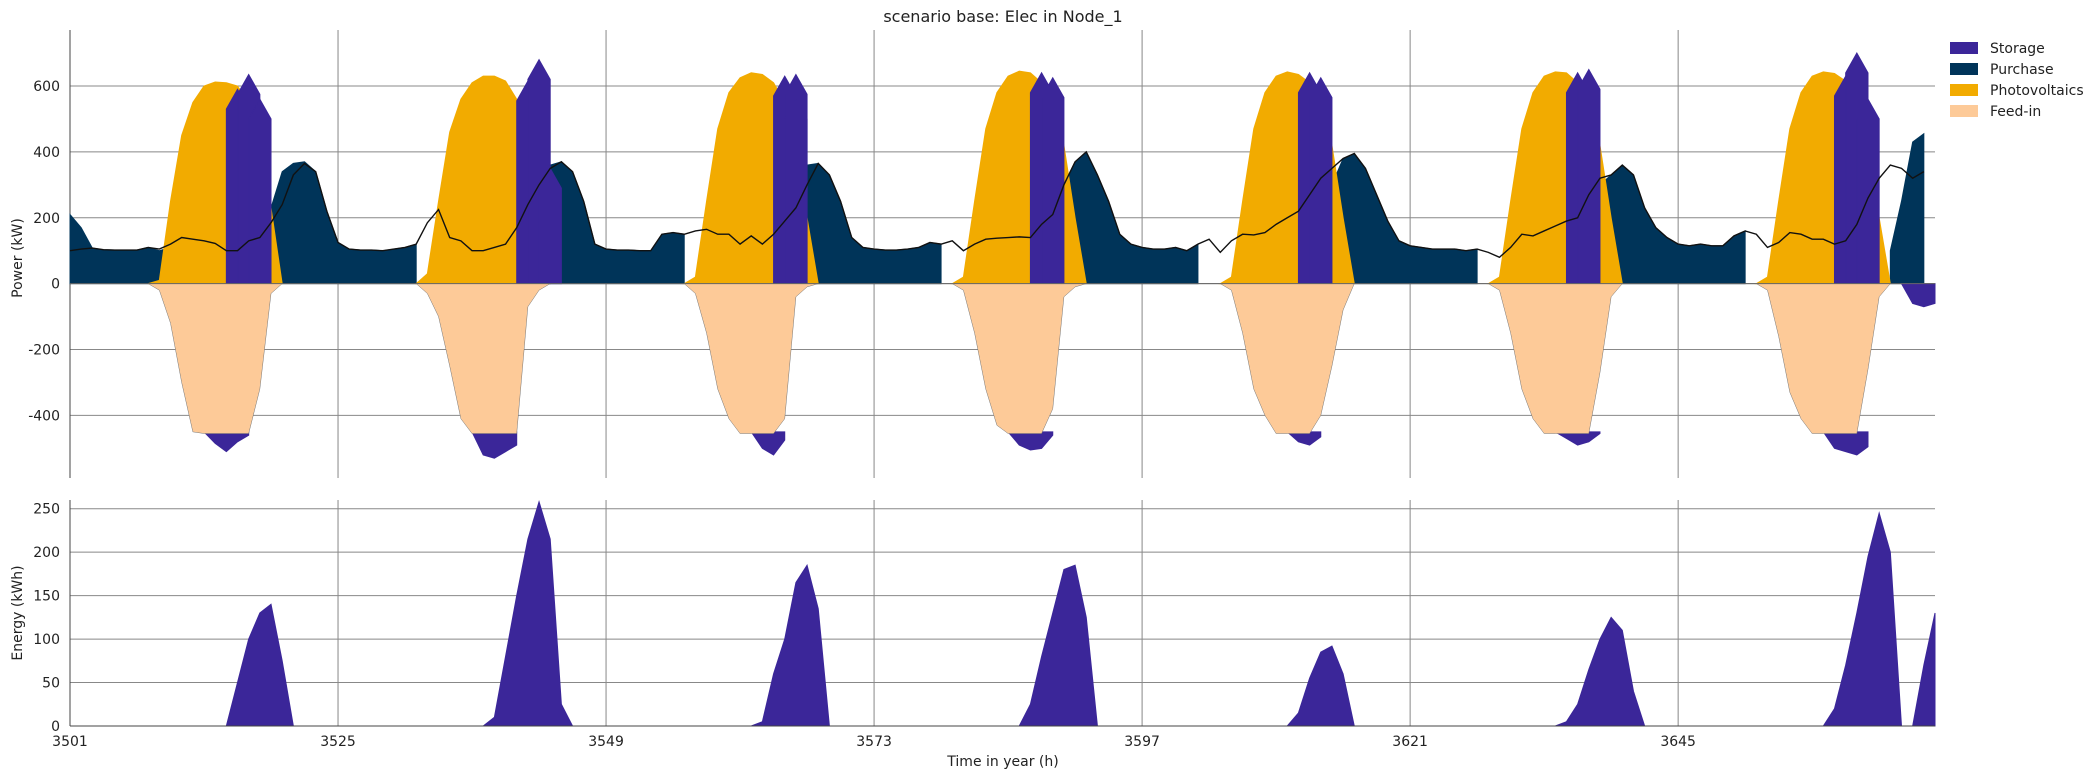  I want to click on y-tick-label: 100, so click(46, 640).